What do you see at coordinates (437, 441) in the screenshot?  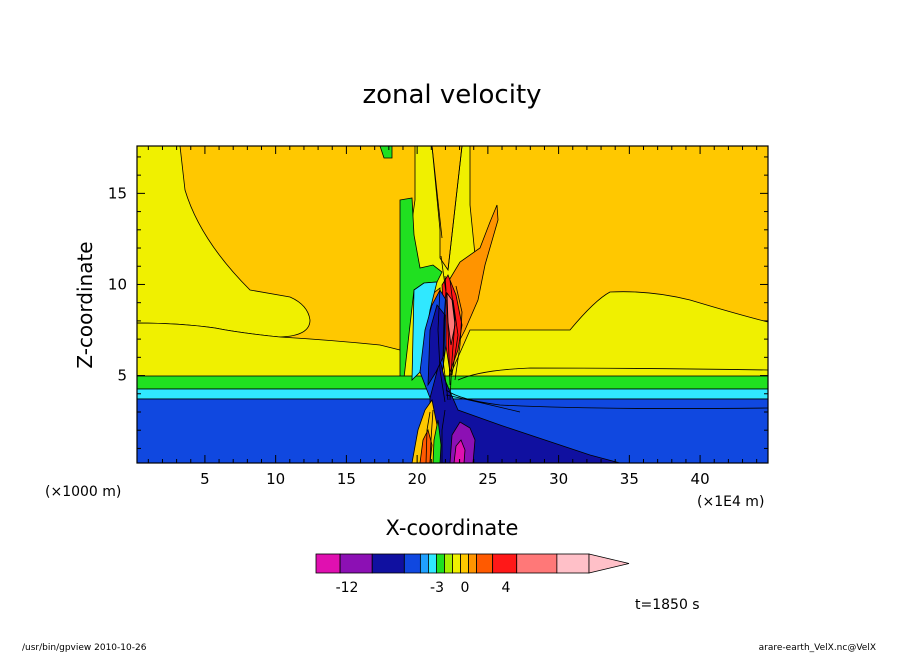 I see `center-green-strand` at bounding box center [437, 441].